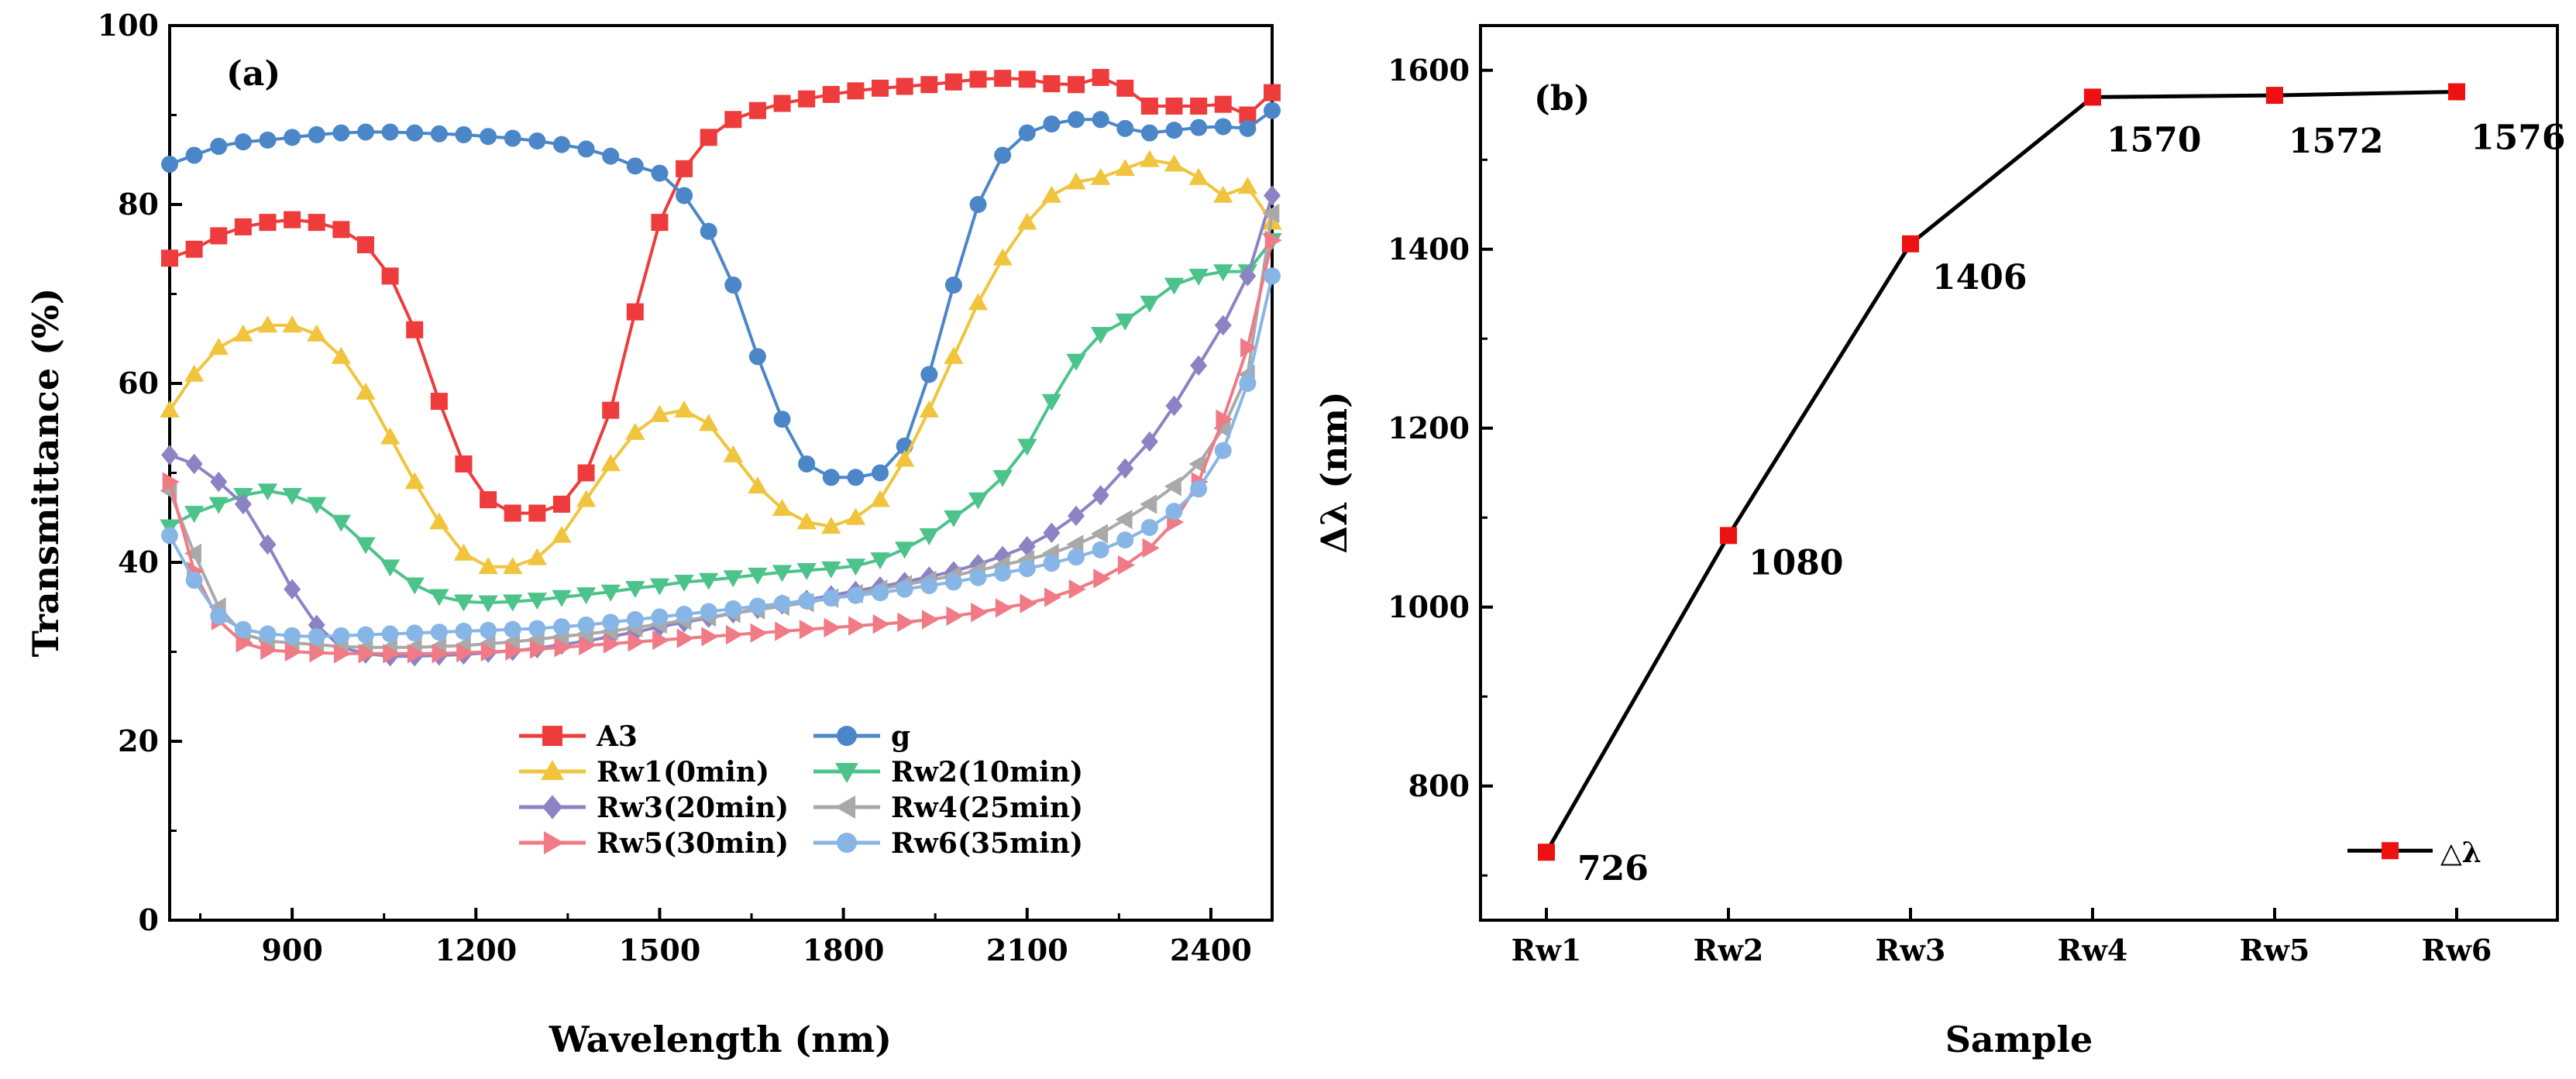 The image size is (2576, 1079). What do you see at coordinates (617, 736) in the screenshot?
I see `legend-label: A3` at bounding box center [617, 736].